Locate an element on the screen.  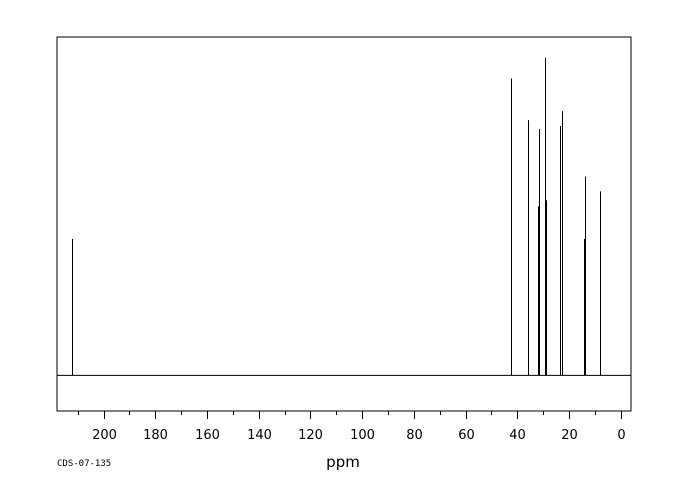
tick-label-140: 140 is located at coordinates (259, 435).